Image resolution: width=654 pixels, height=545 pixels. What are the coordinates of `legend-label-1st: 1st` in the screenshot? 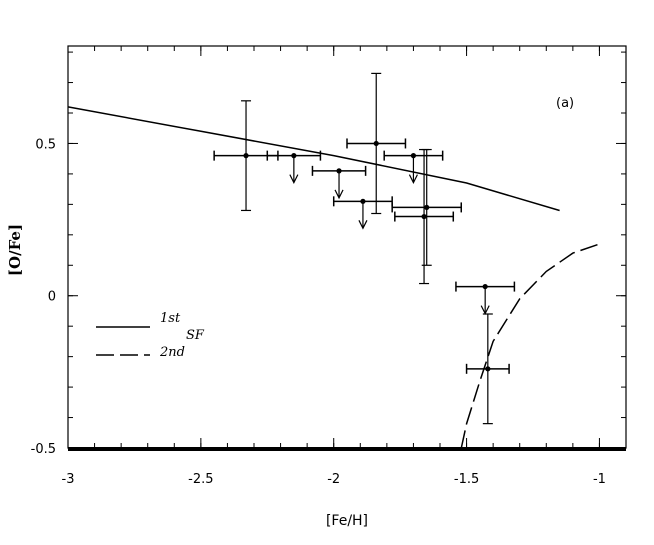 It's located at (170, 318).